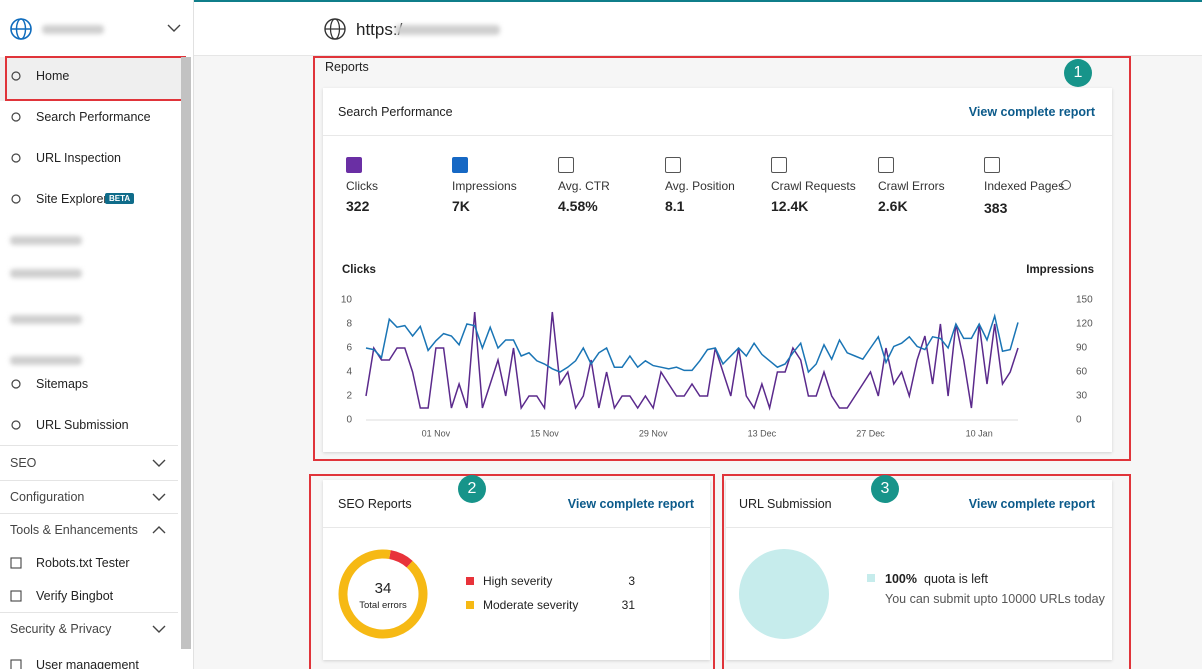 Image resolution: width=1202 pixels, height=669 pixels. What do you see at coordinates (901, 579) in the screenshot?
I see `quota-value: 100%` at bounding box center [901, 579].